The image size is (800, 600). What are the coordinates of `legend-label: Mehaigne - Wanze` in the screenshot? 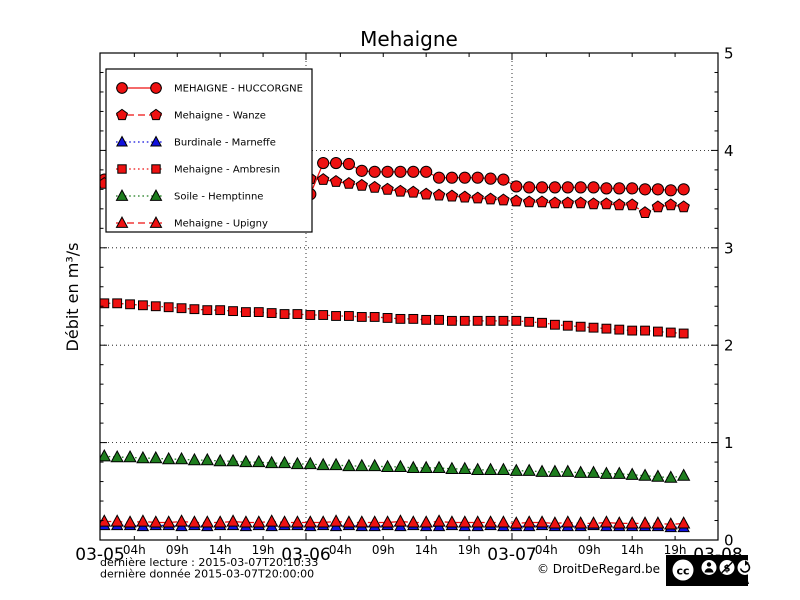 It's located at (220, 116).